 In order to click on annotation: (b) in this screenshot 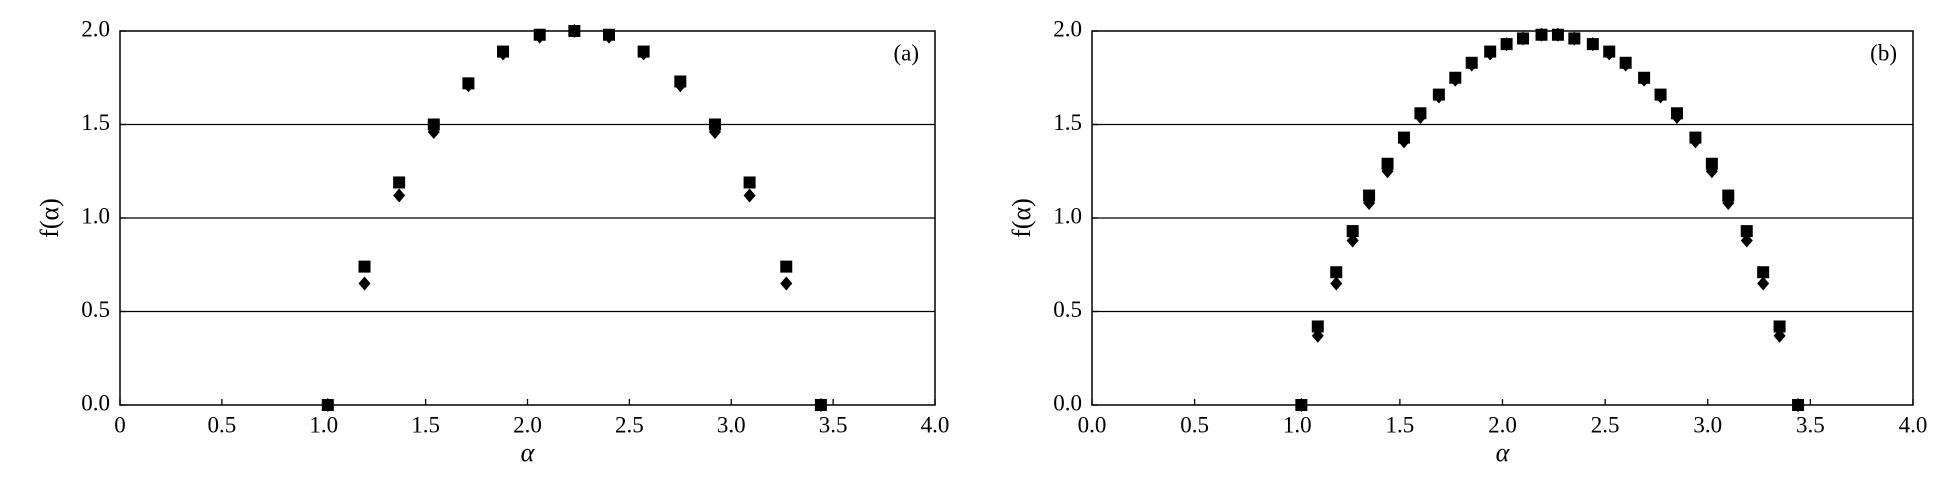, I will do `click(1883, 52)`.